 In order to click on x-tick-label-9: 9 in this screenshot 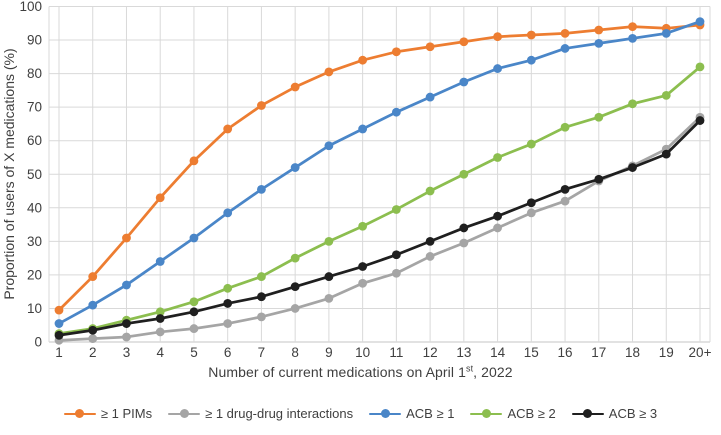, I will do `click(329, 352)`.